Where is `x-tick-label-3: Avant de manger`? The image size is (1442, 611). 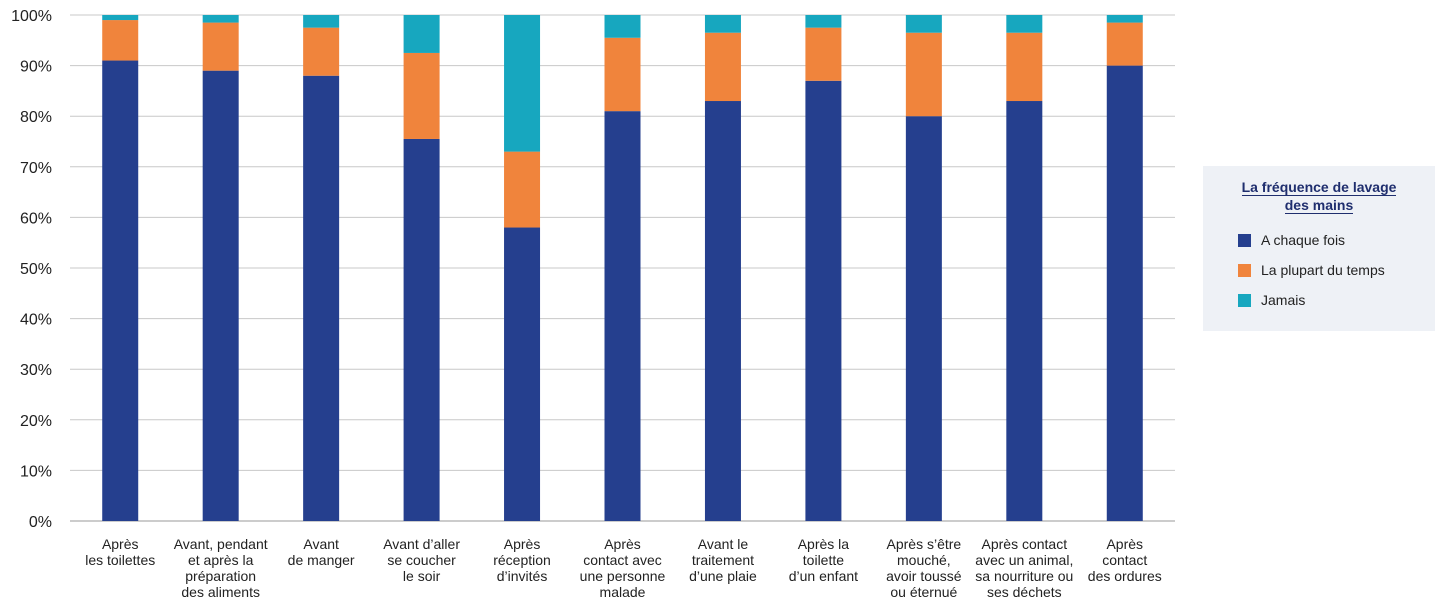
x-tick-label-3: Avant de manger is located at coordinates (321, 552).